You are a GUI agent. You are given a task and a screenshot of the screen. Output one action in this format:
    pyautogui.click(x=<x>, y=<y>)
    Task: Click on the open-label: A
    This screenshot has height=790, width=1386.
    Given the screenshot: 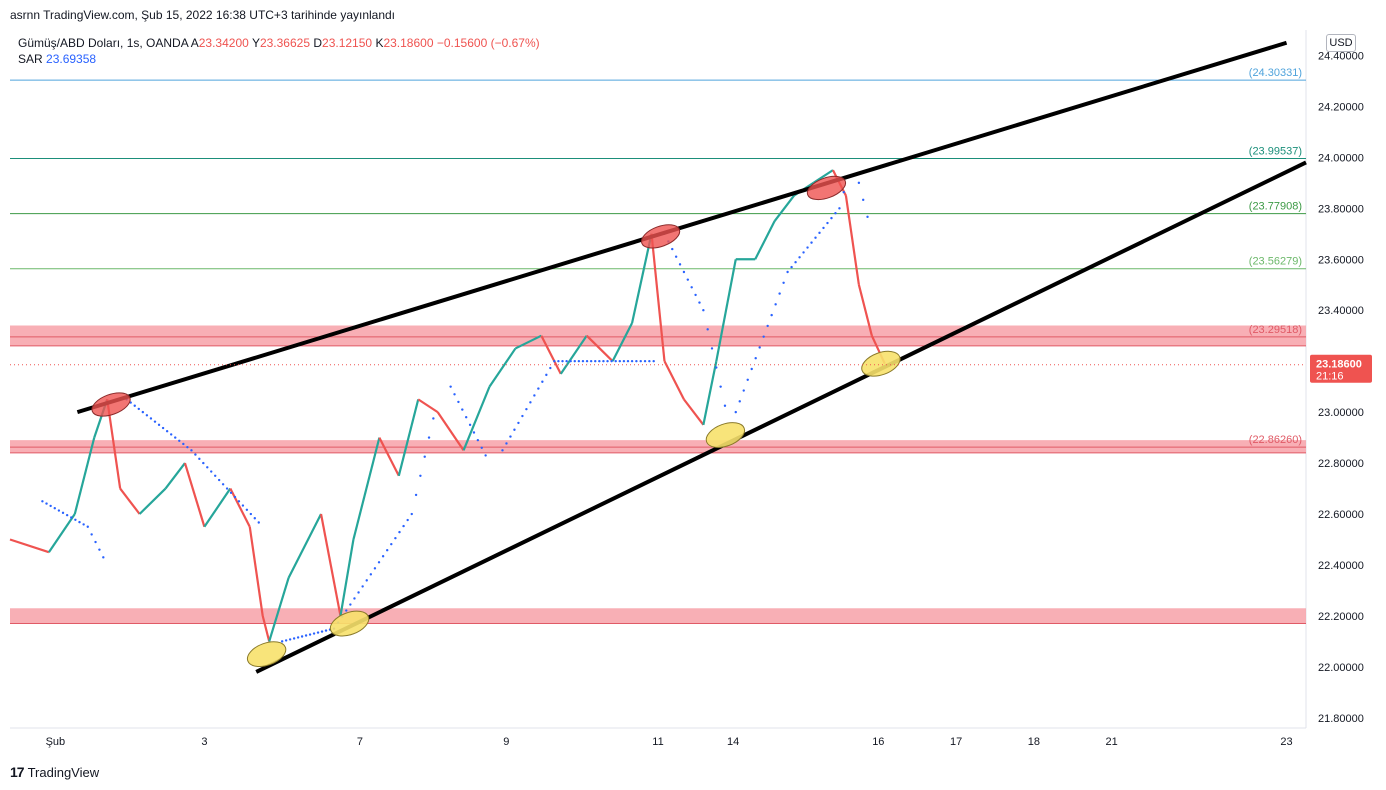 What is the action you would take?
    pyautogui.click(x=194, y=43)
    